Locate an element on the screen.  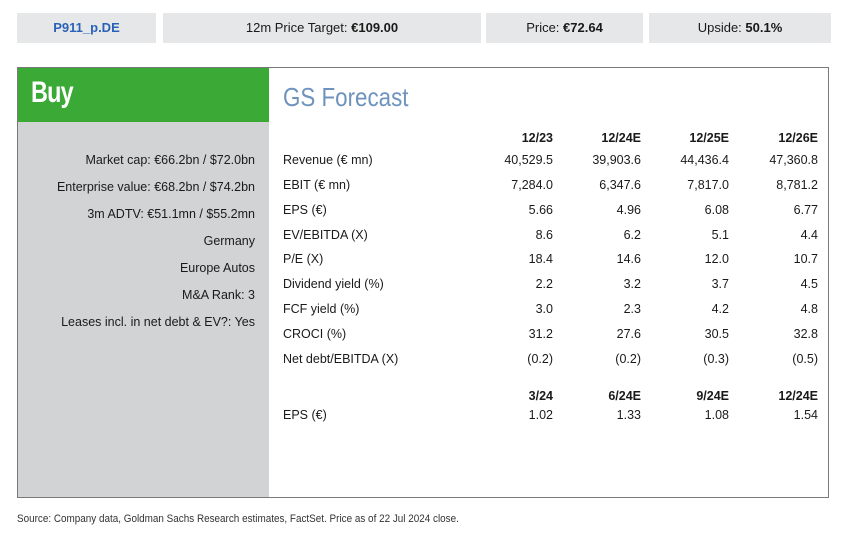
fact-sector: Europe Autos is located at coordinates (217, 268).